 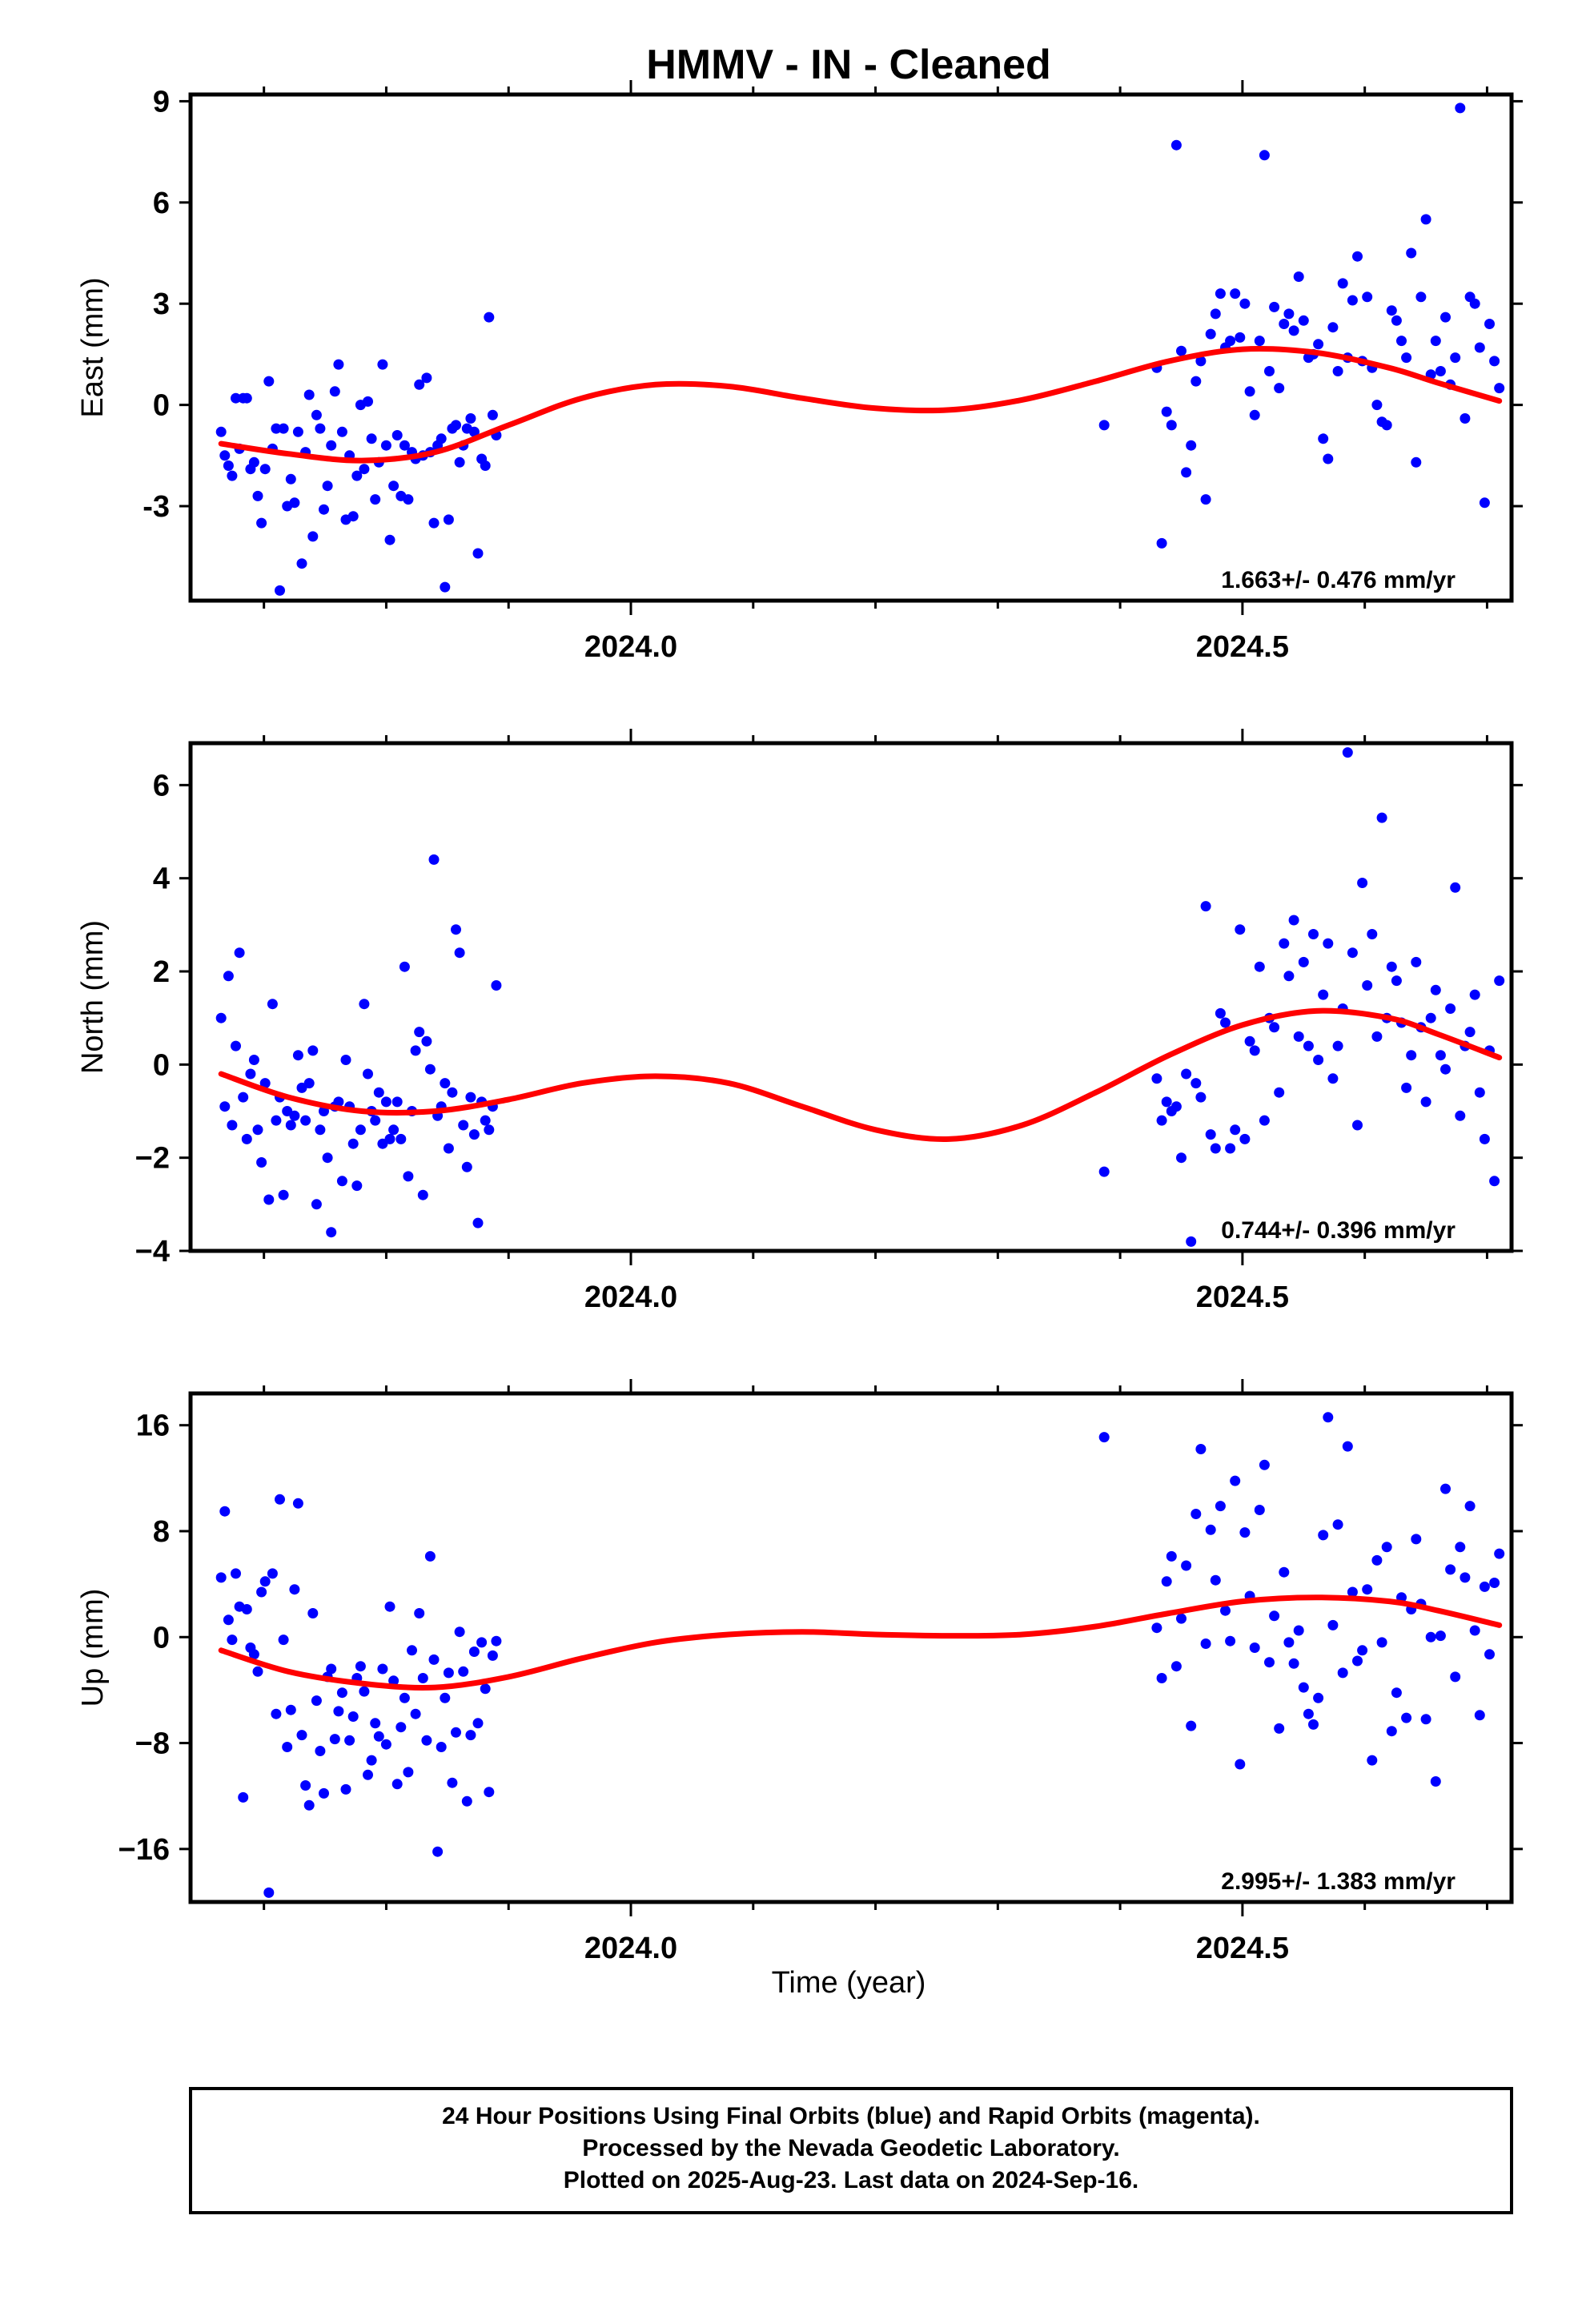 I want to click on north-y-tick-label: −4, so click(x=152, y=1252).